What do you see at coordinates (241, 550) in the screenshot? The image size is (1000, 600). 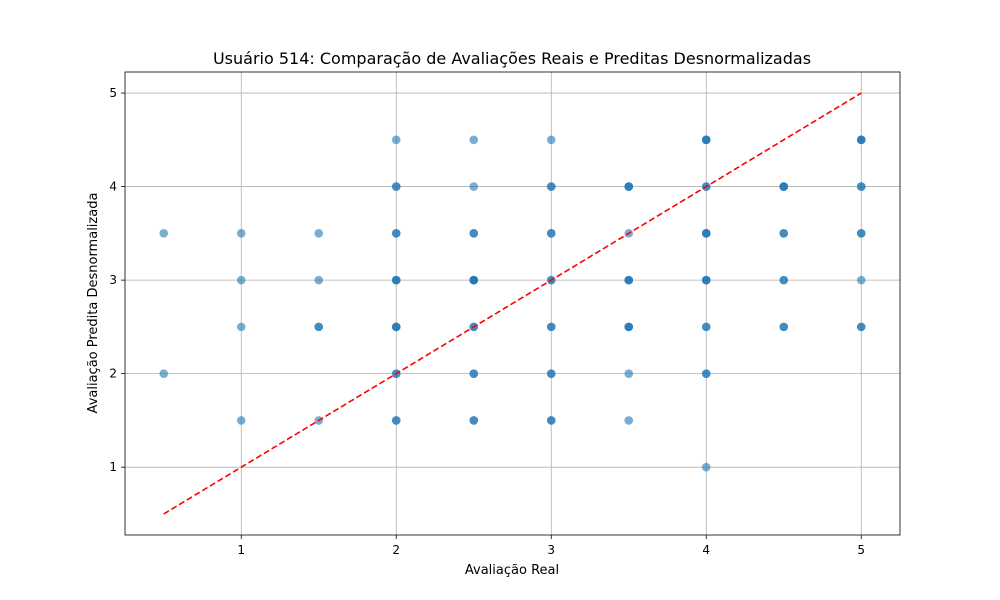 I see `x-tick-label: 1` at bounding box center [241, 550].